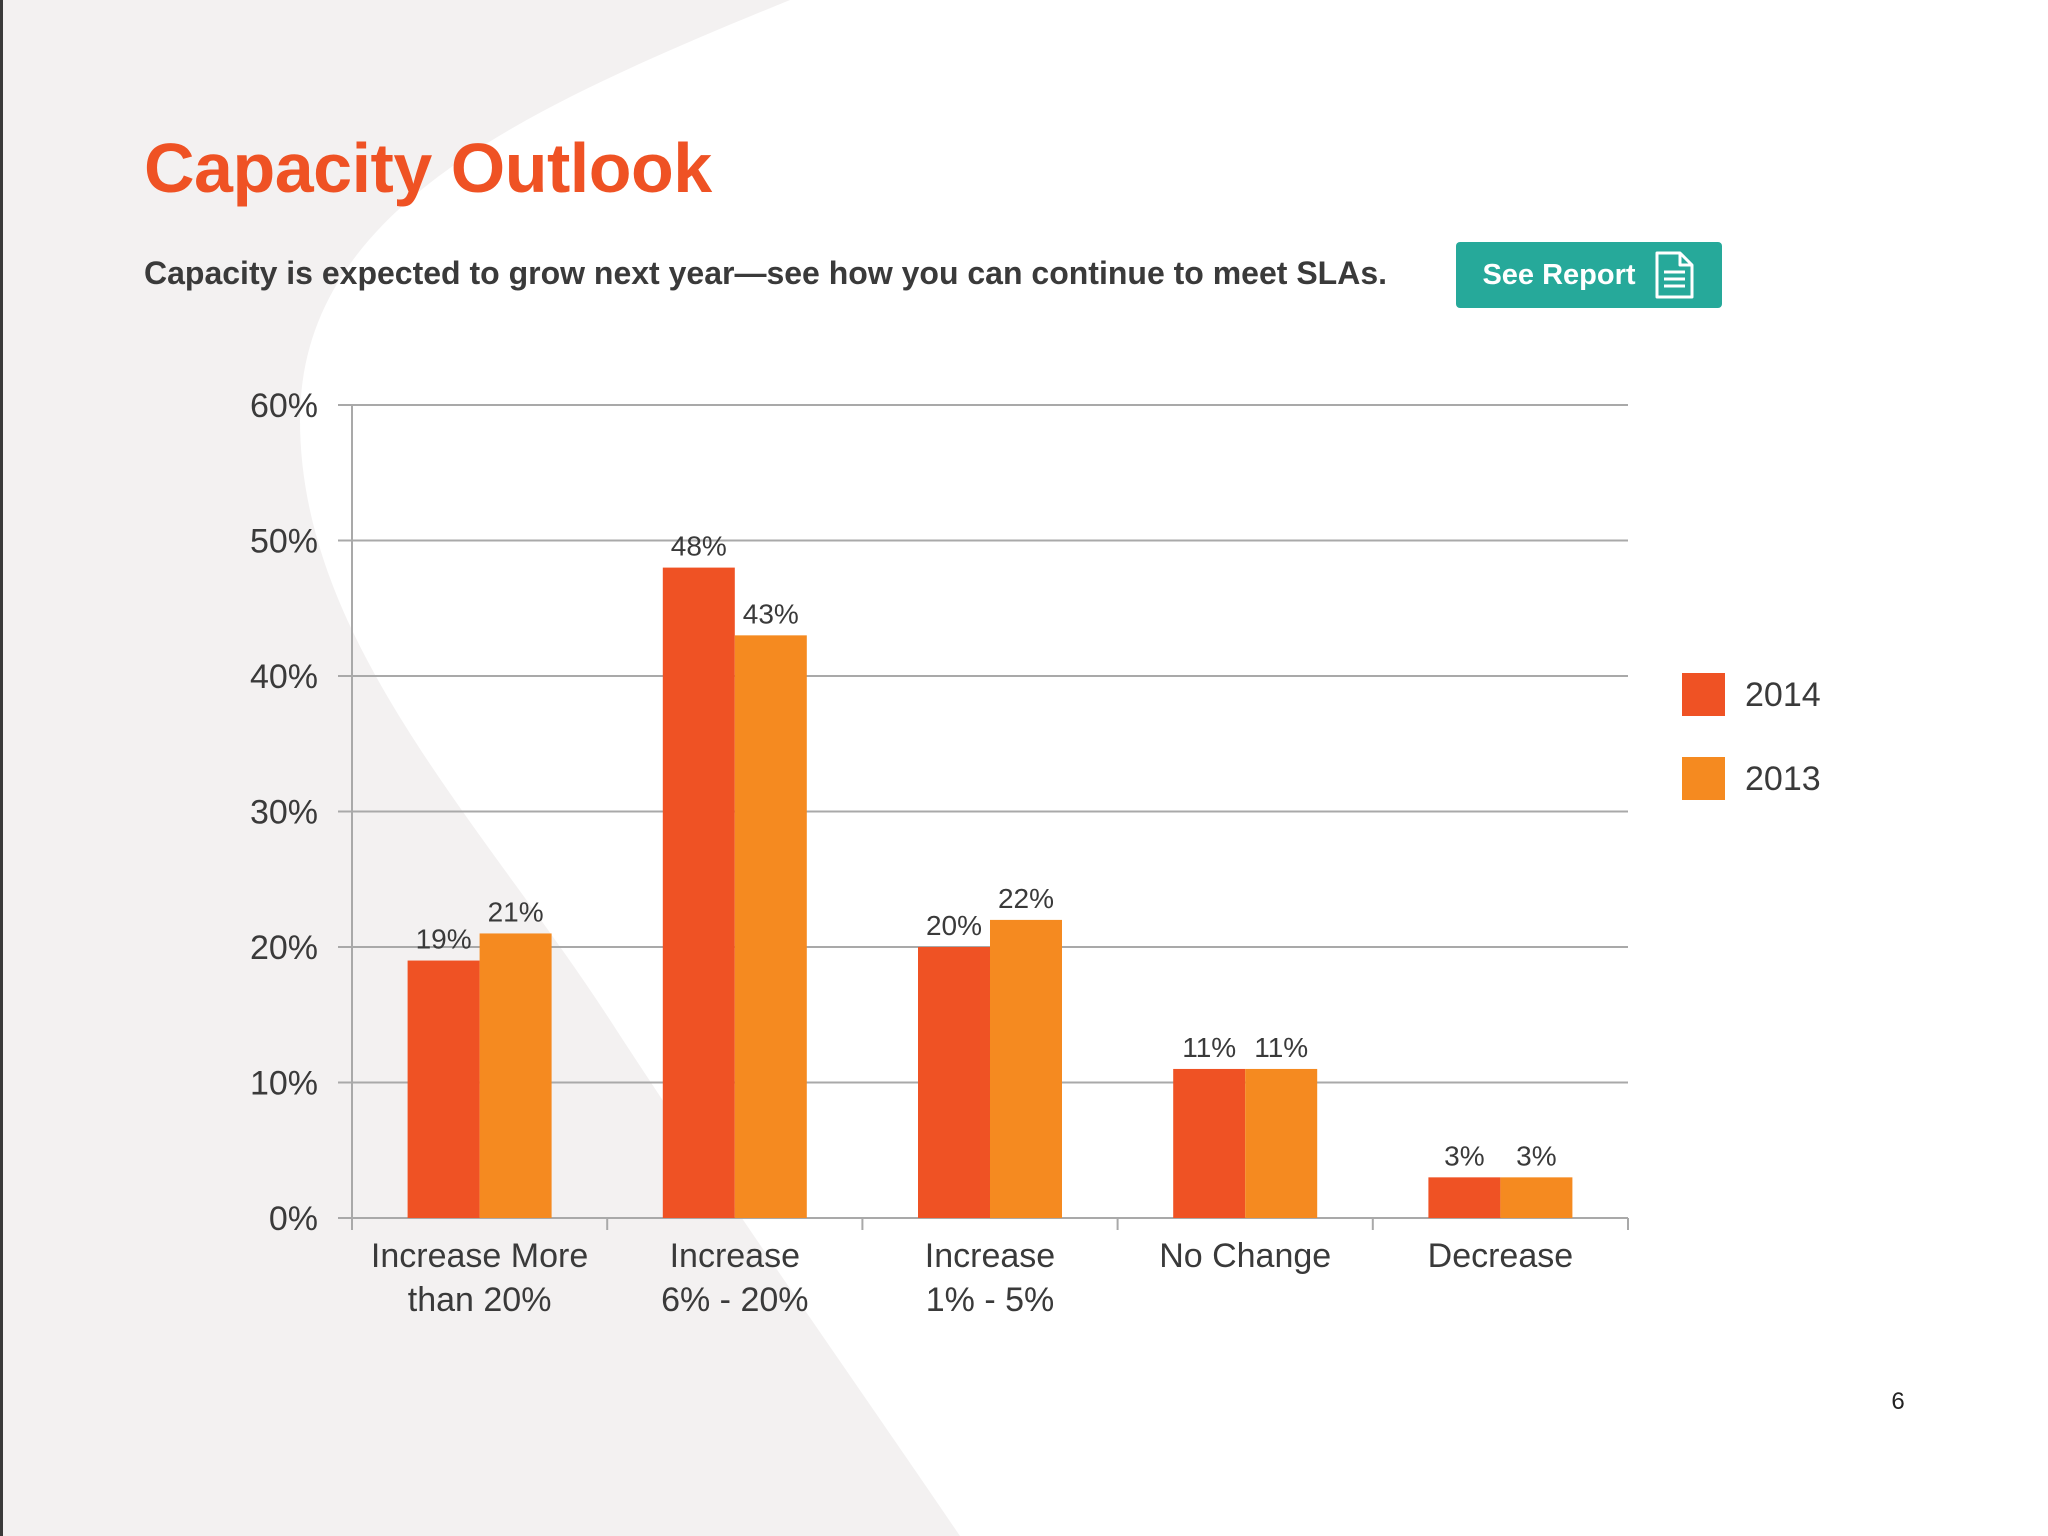 This screenshot has height=1536, width=2048. Describe the element at coordinates (284, 406) in the screenshot. I see `y-tick-label: 60%` at that location.